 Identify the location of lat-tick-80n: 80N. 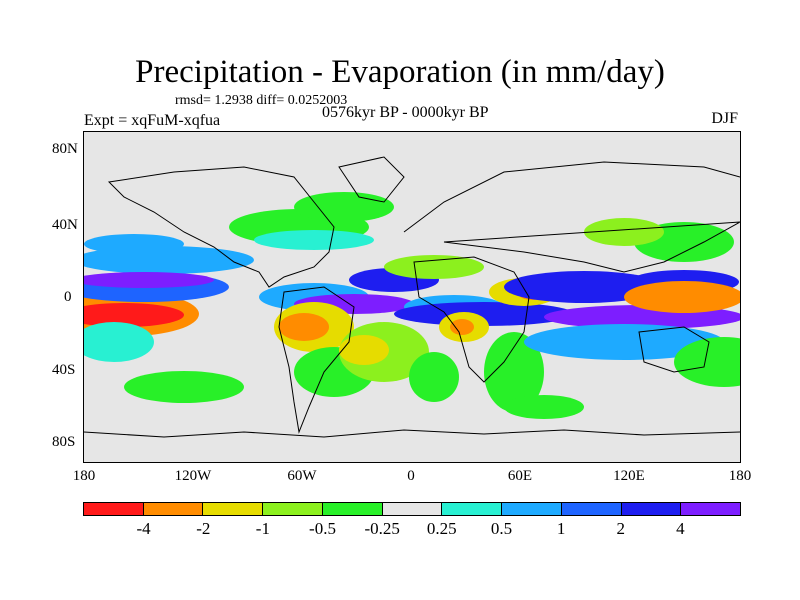
(65, 149).